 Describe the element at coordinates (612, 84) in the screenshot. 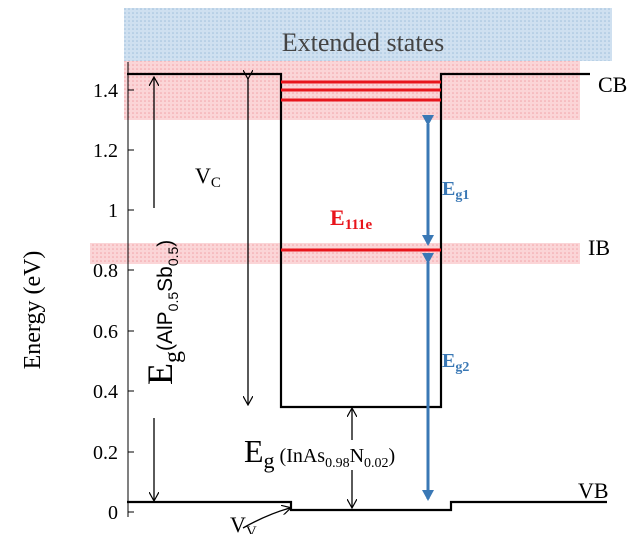

I see `cb-label: CB` at that location.